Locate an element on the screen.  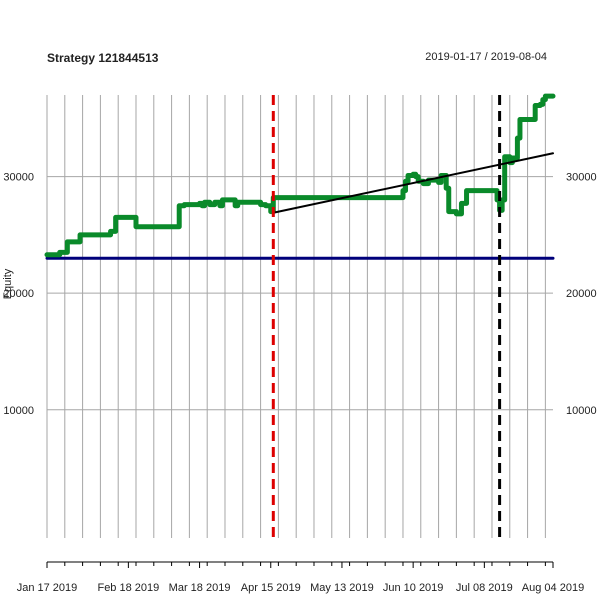
x-tick-label: Jul 08 2019 is located at coordinates (484, 588).